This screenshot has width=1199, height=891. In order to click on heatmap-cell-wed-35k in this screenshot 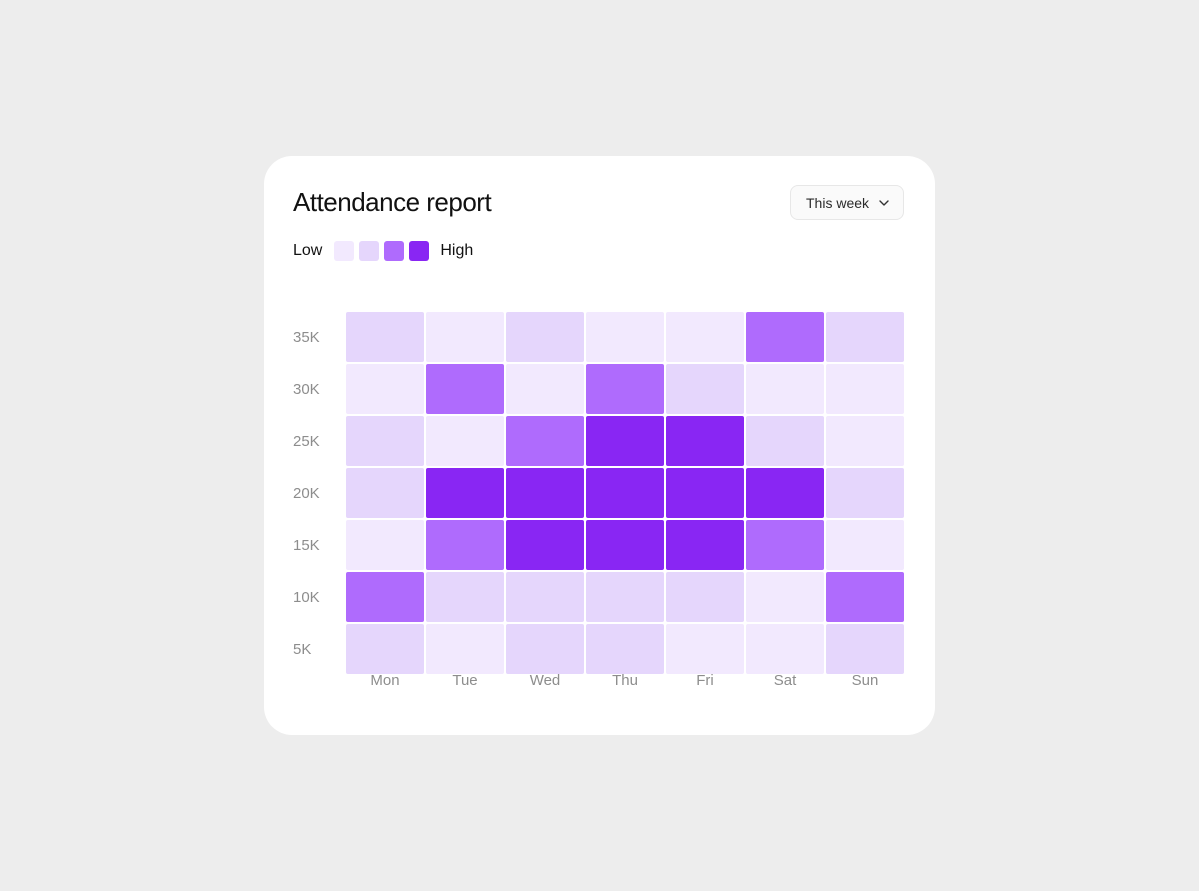, I will do `click(545, 337)`.